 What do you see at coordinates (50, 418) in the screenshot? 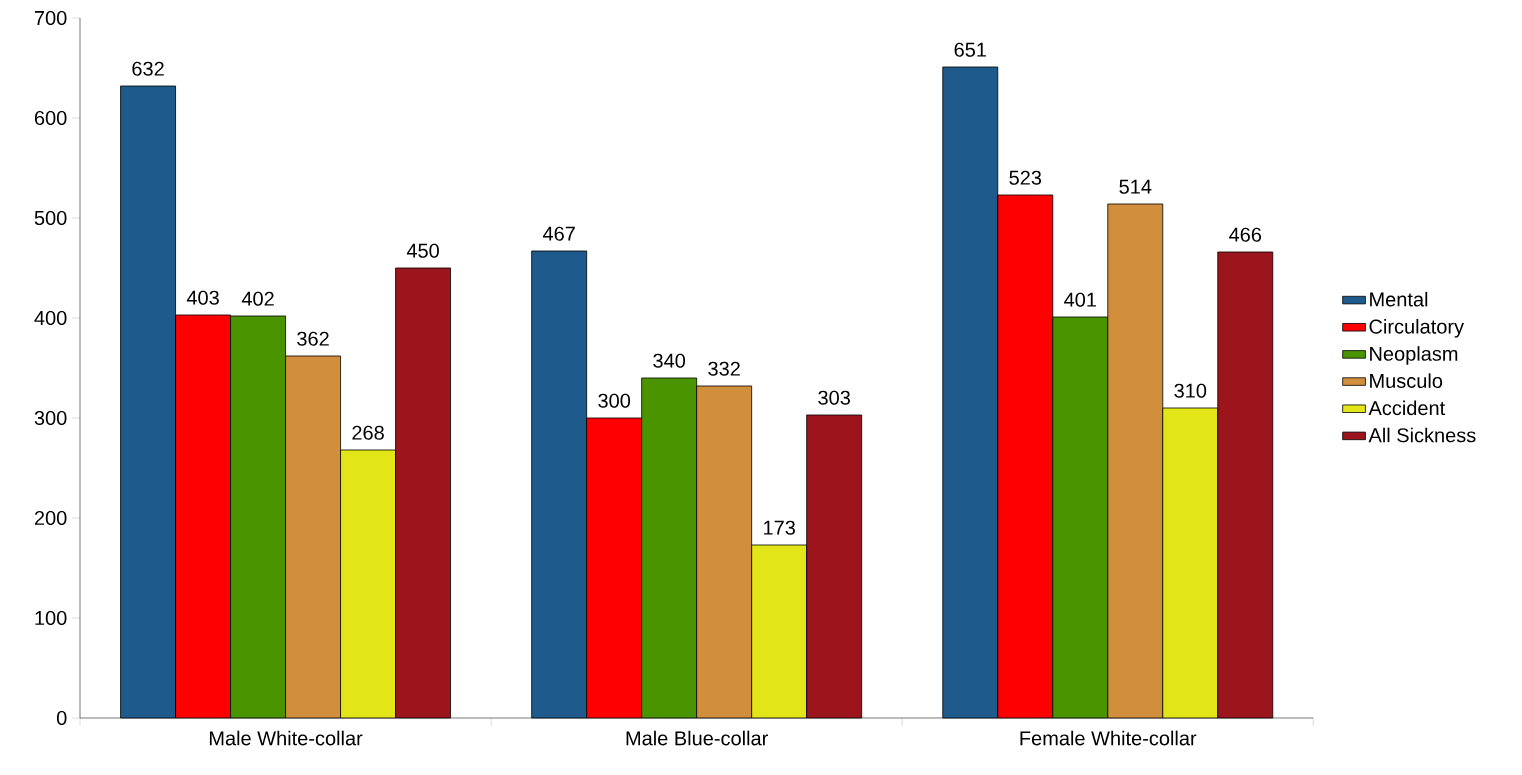
I see `y-tick-label: 300` at bounding box center [50, 418].